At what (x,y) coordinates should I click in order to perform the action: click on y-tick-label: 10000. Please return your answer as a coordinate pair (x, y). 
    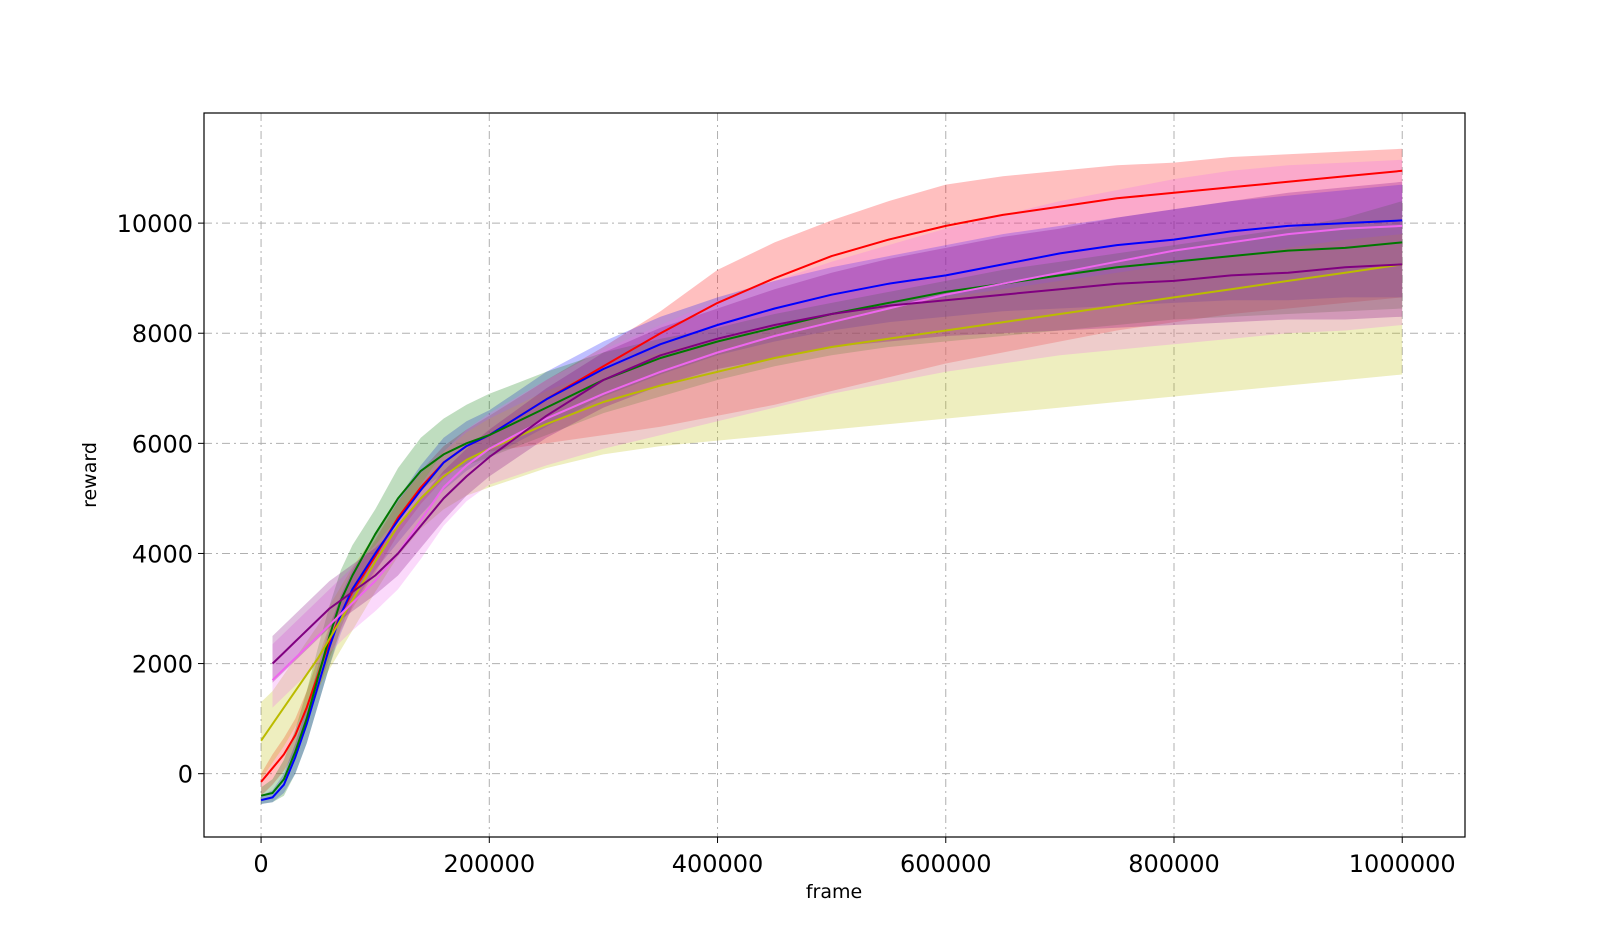
    Looking at the image, I should click on (155, 224).